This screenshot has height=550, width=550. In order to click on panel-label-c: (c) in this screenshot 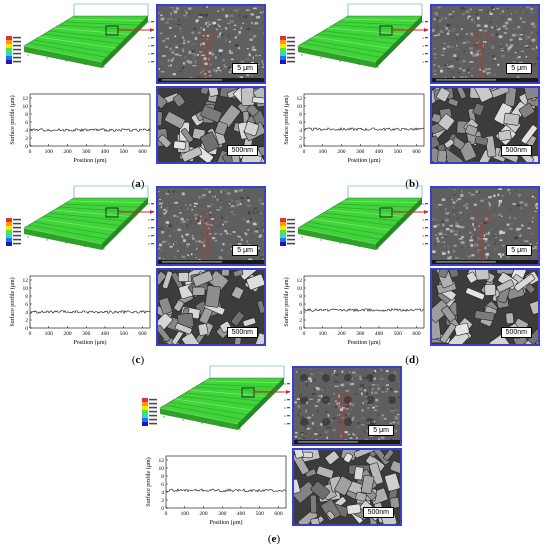, I will do `click(138, 360)`.